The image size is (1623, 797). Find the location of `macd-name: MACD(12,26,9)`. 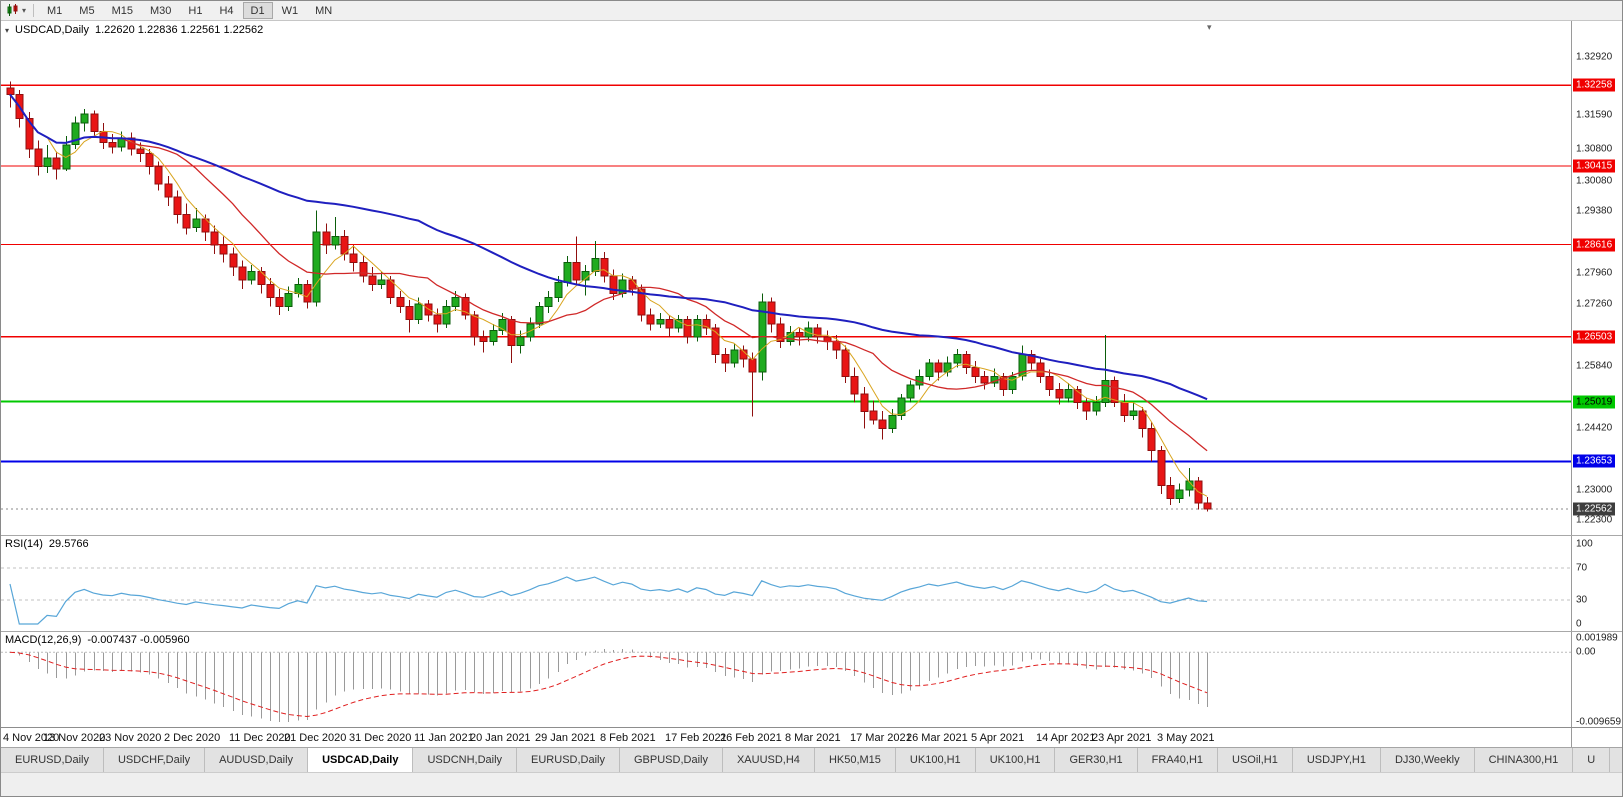

macd-name: MACD(12,26,9) is located at coordinates (43, 640).